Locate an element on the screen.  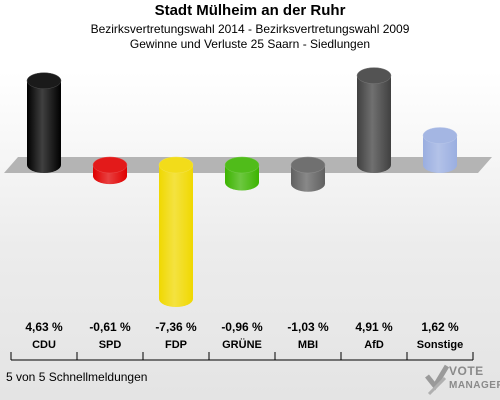
bar-top-cap-fdp is located at coordinates (176, 165).